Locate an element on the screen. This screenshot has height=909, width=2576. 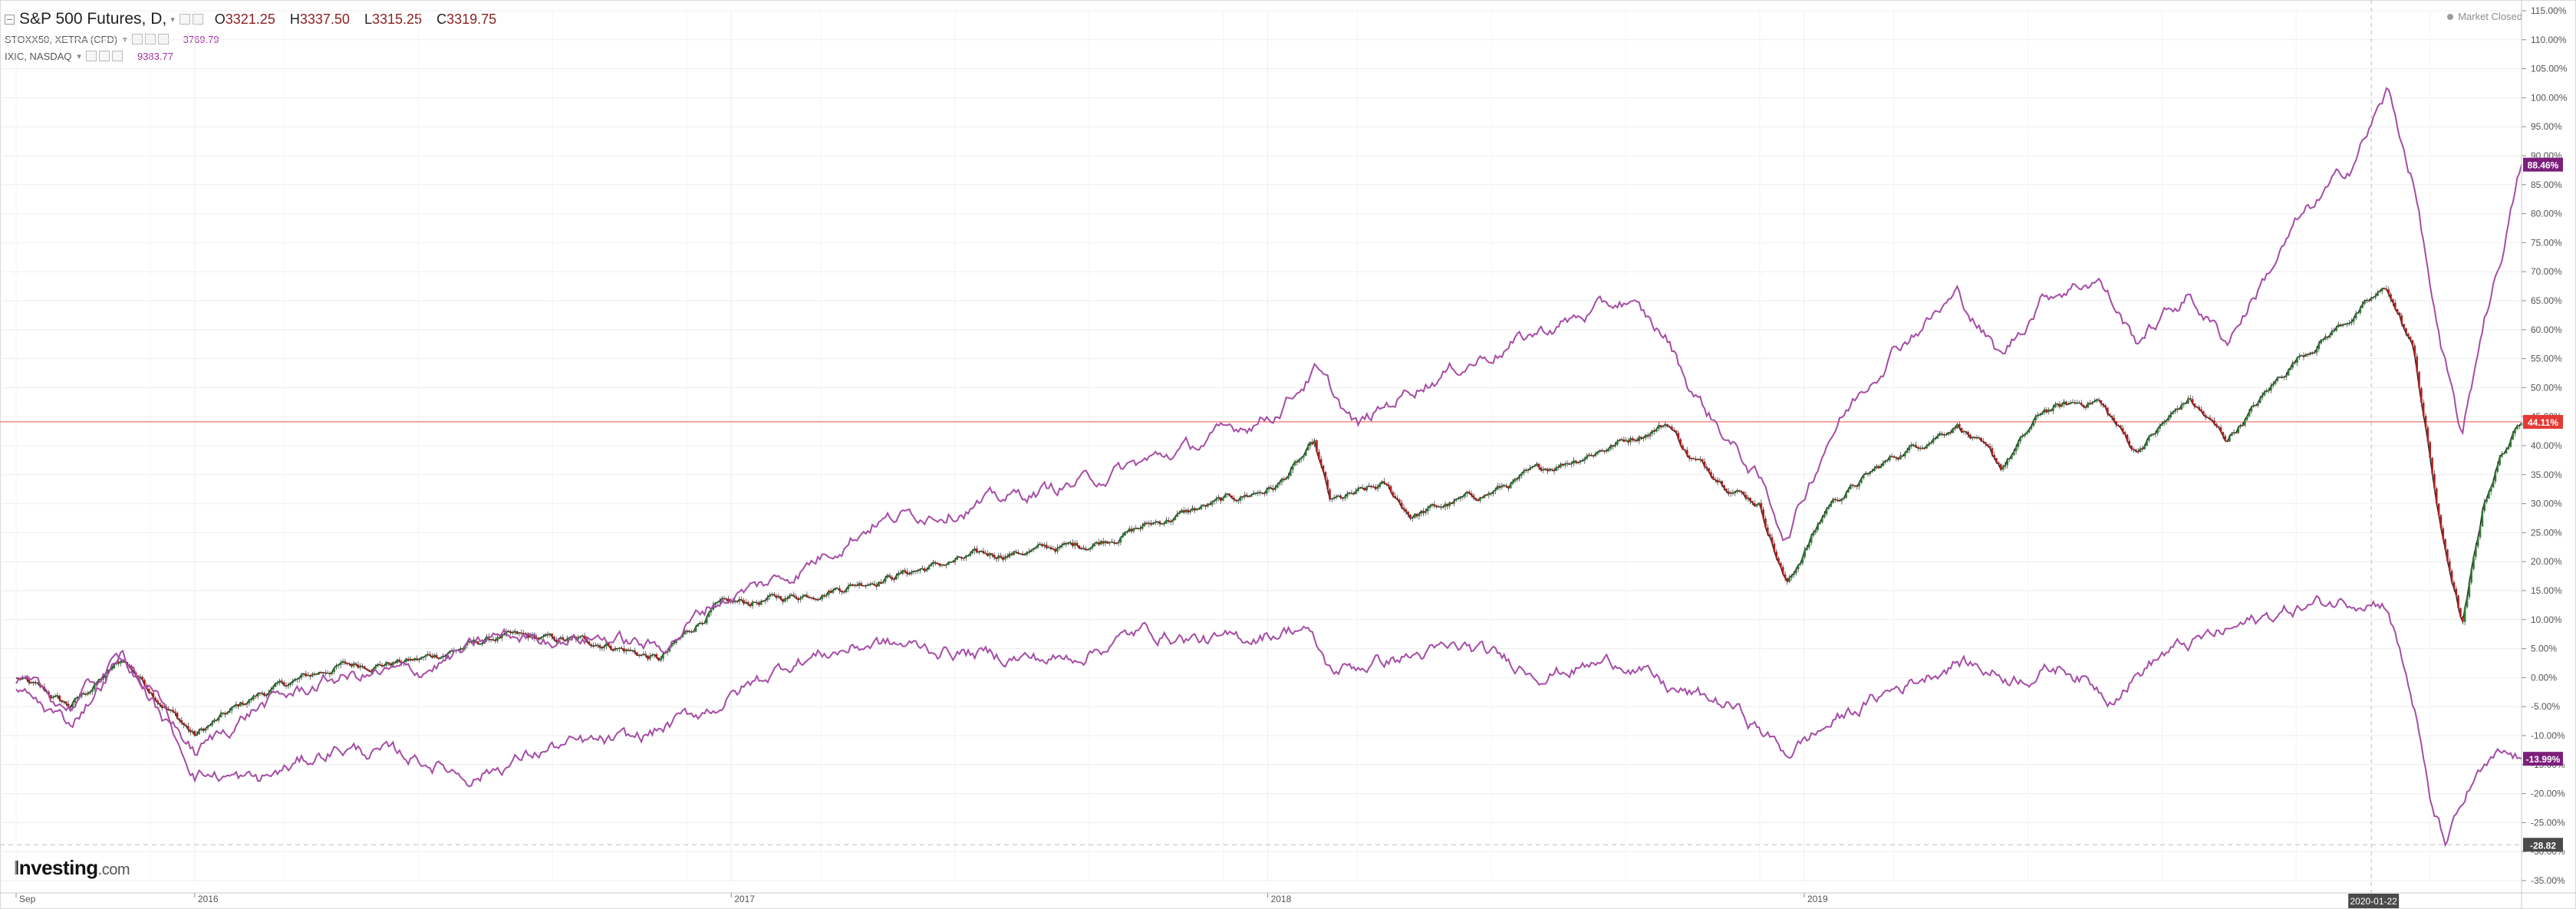
stoxx-title: STOXX50, XETRA (CFD) is located at coordinates (61, 39).